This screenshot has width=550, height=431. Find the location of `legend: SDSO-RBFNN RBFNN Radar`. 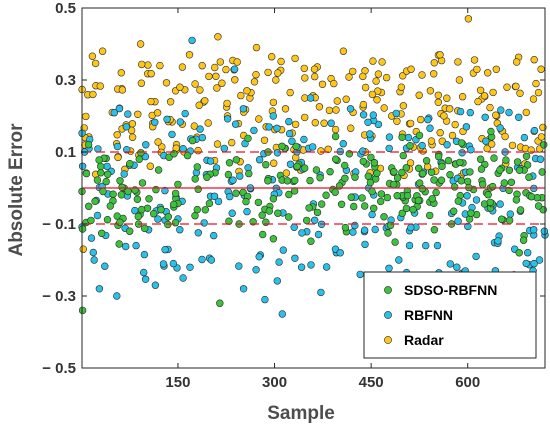

legend: SDSO-RBFNN RBFNN Radar is located at coordinates (450, 315).